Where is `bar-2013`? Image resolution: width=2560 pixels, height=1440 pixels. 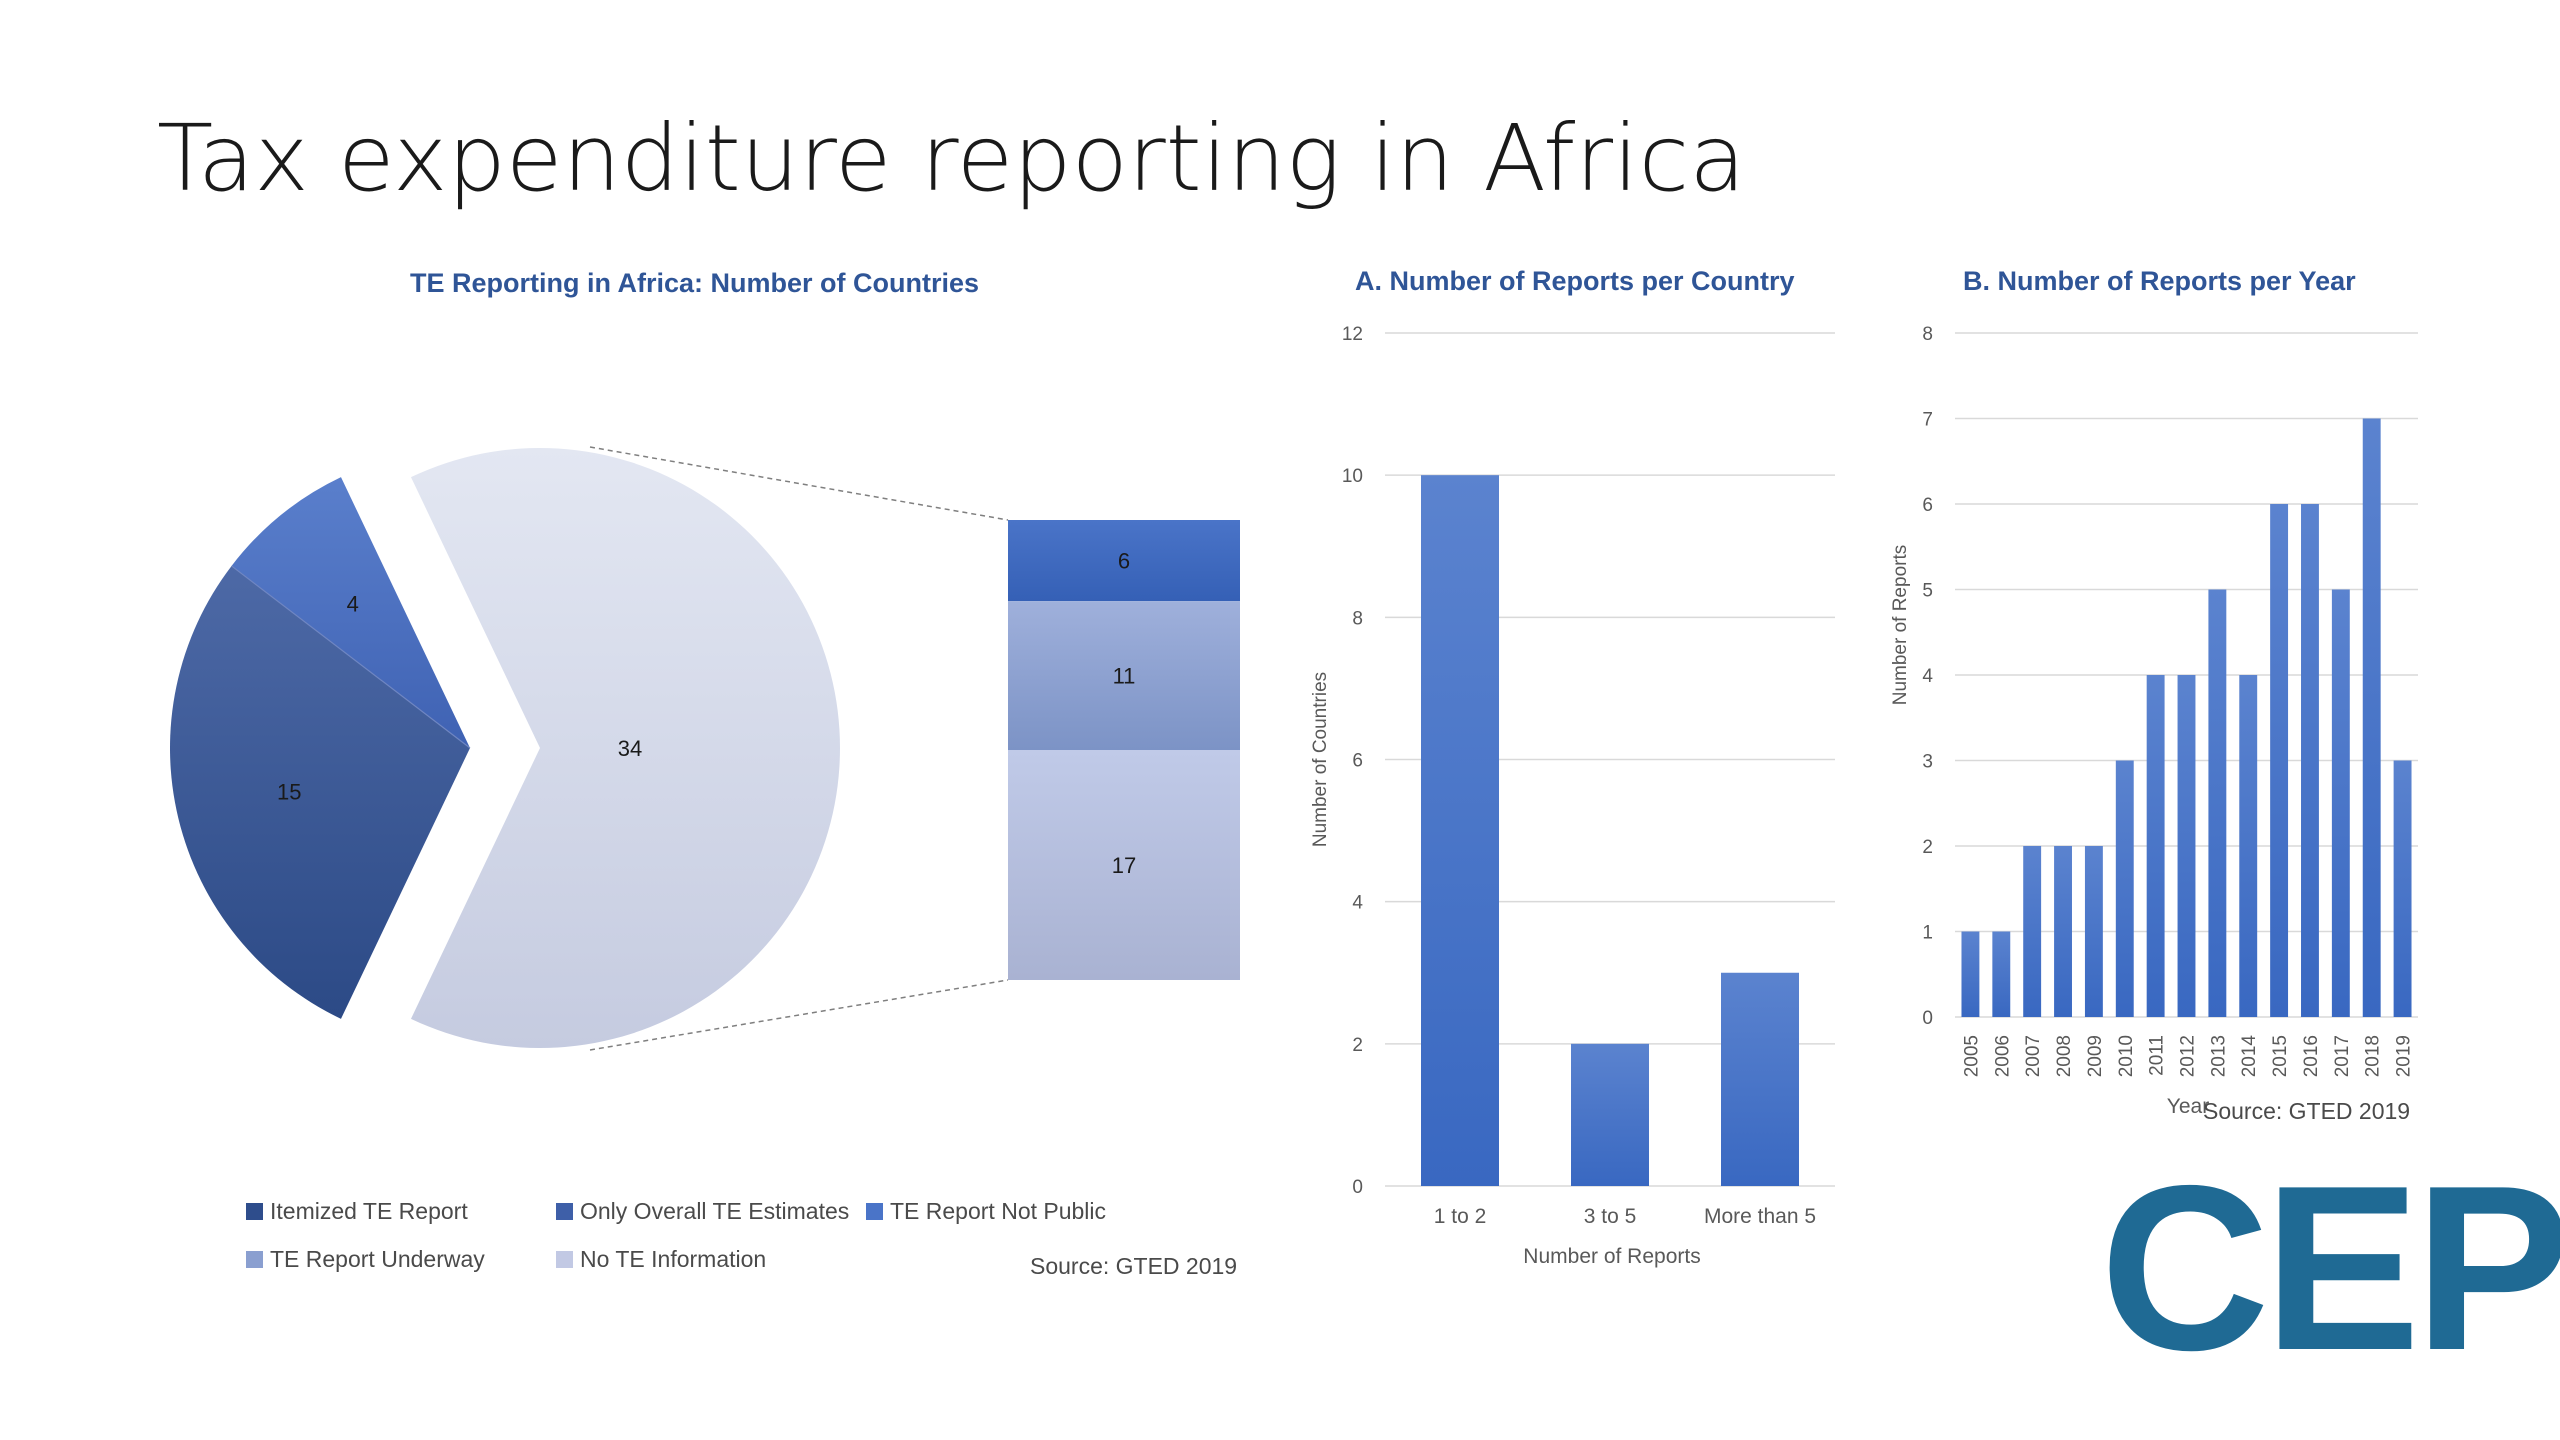
bar-2013 is located at coordinates (2217, 803).